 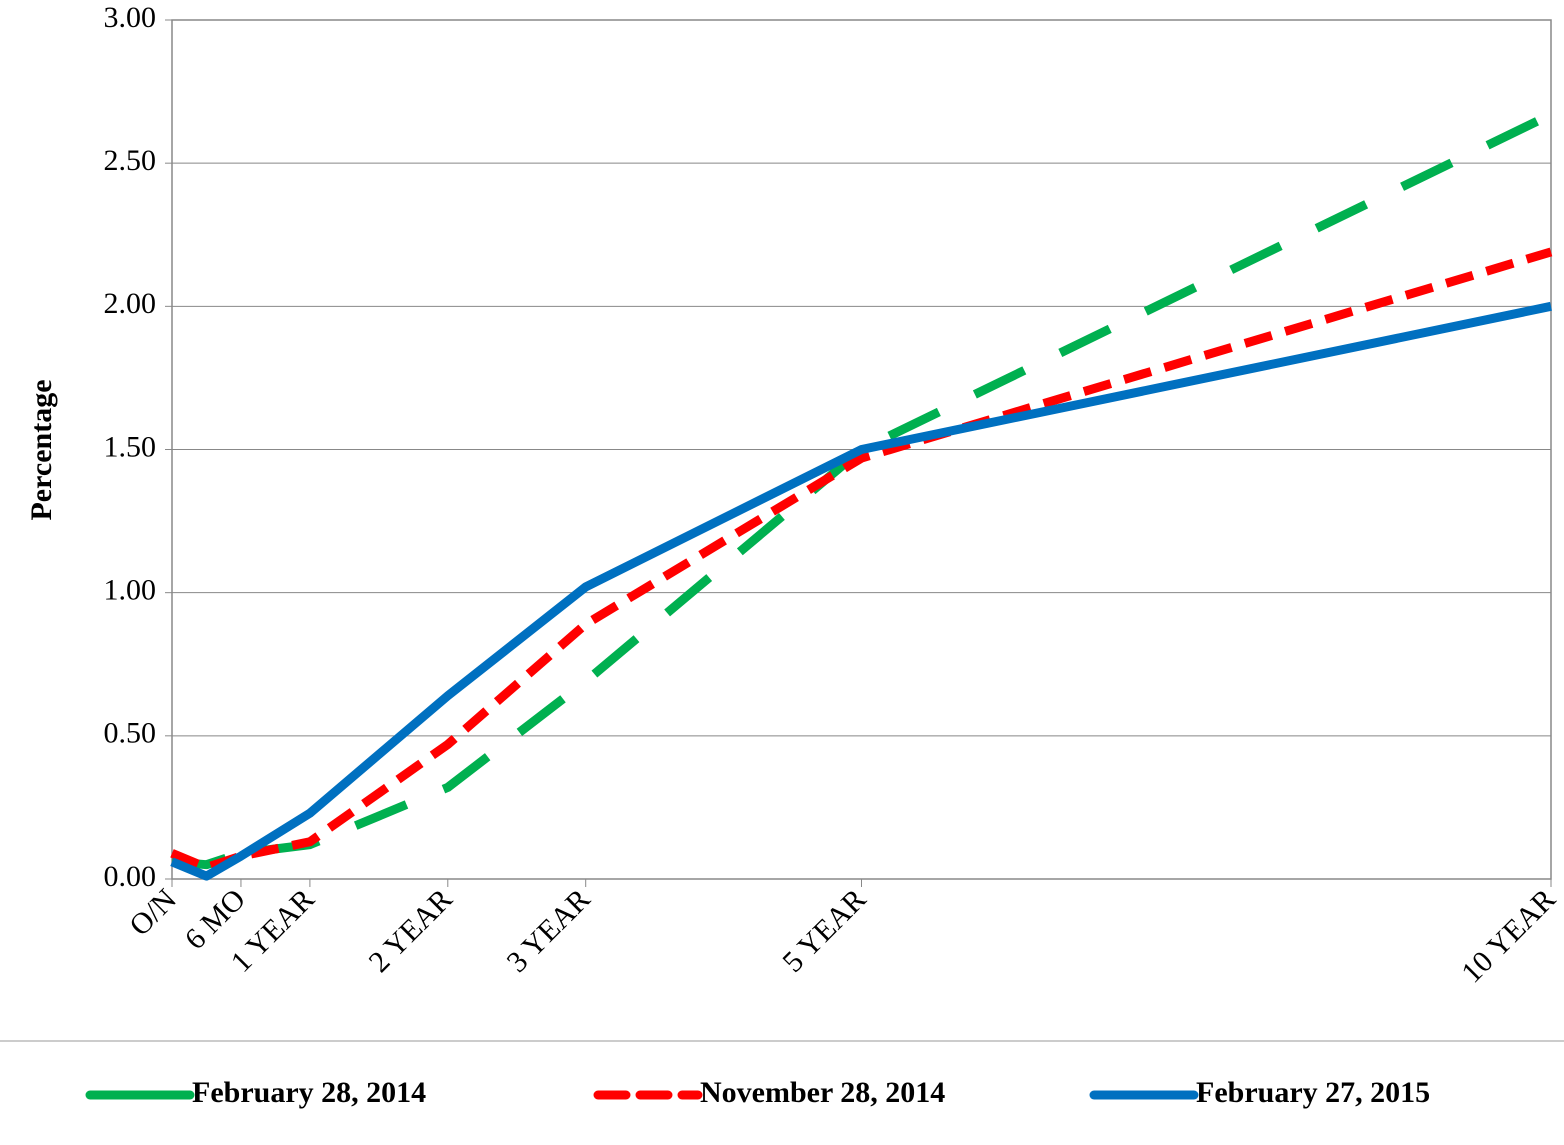 I want to click on x-tick-label: 10 YEAR, so click(x=1508, y=936).